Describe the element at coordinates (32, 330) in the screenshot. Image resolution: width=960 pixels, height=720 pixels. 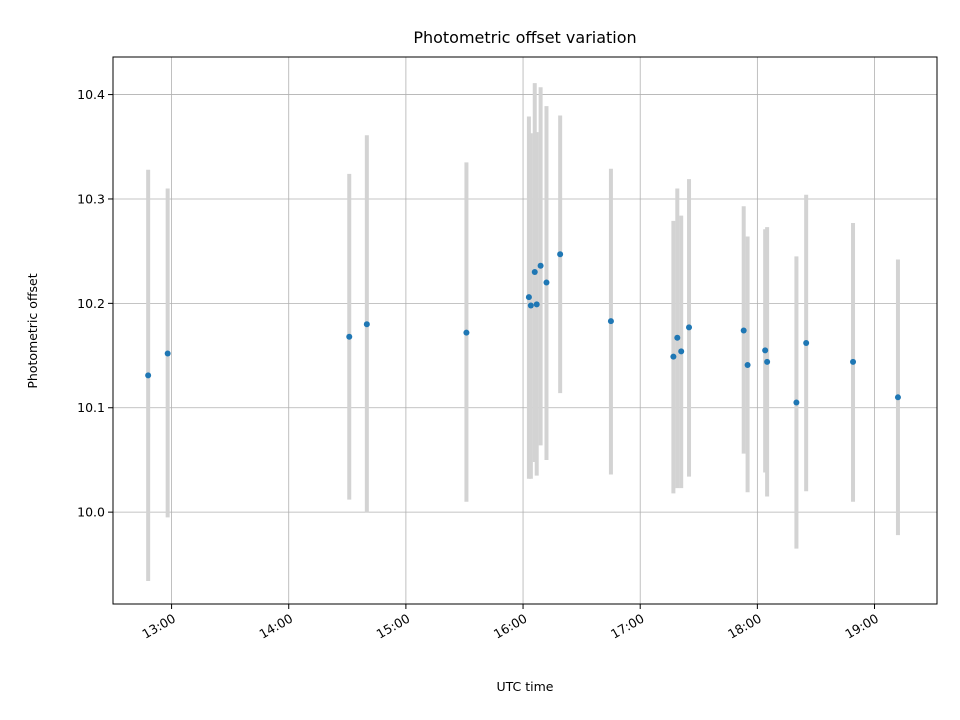
I see `y-axis-label: Photometric offset` at that location.